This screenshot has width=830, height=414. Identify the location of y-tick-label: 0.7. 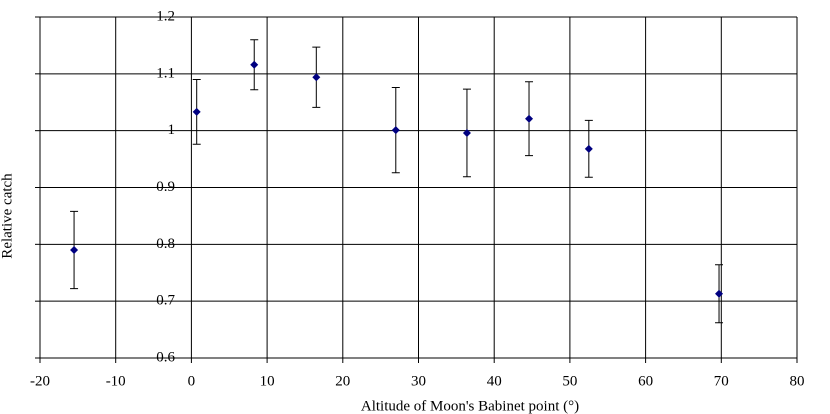
(165, 301).